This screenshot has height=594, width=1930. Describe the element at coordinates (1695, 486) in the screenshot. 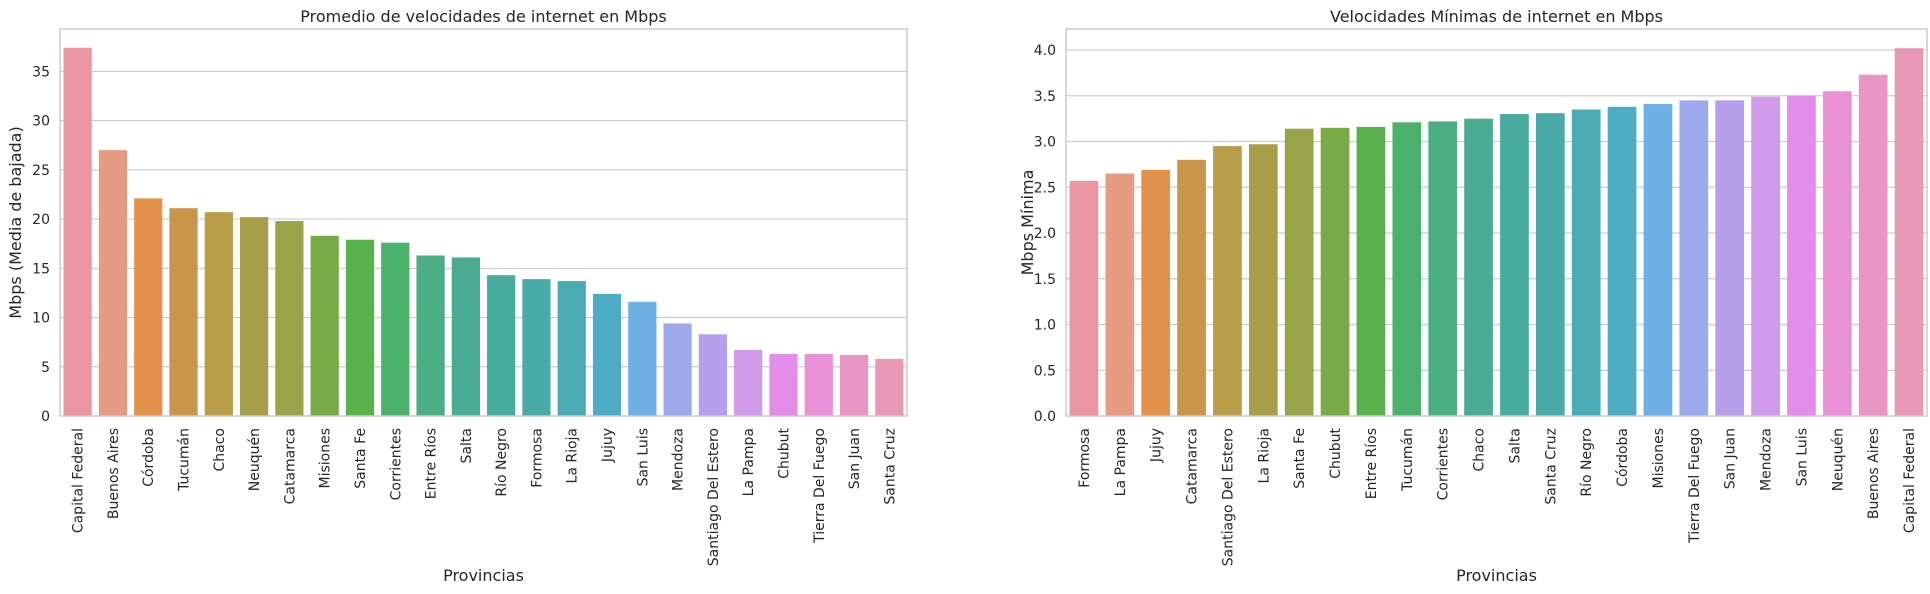

I see `x-tick-label: Tierra Del Fuego` at that location.